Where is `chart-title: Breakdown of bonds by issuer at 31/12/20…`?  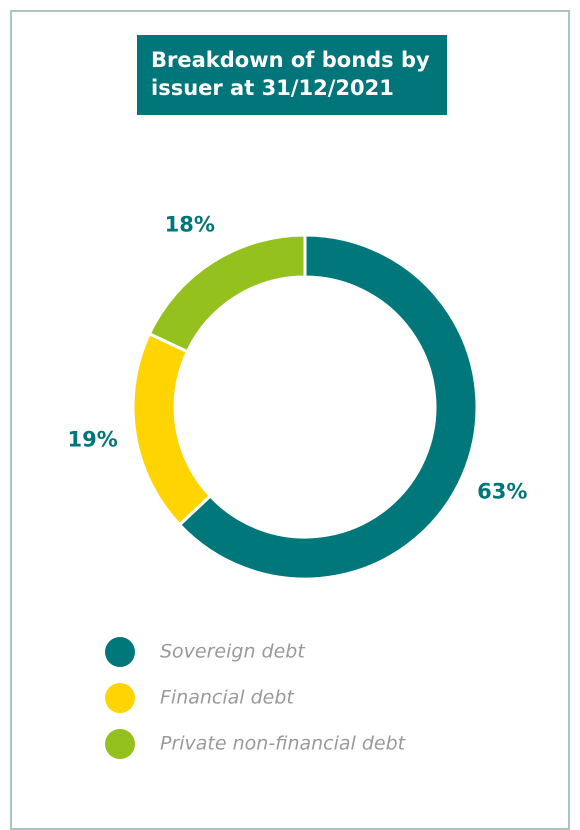 chart-title: Breakdown of bonds by issuer at 31/12/20… is located at coordinates (292, 75).